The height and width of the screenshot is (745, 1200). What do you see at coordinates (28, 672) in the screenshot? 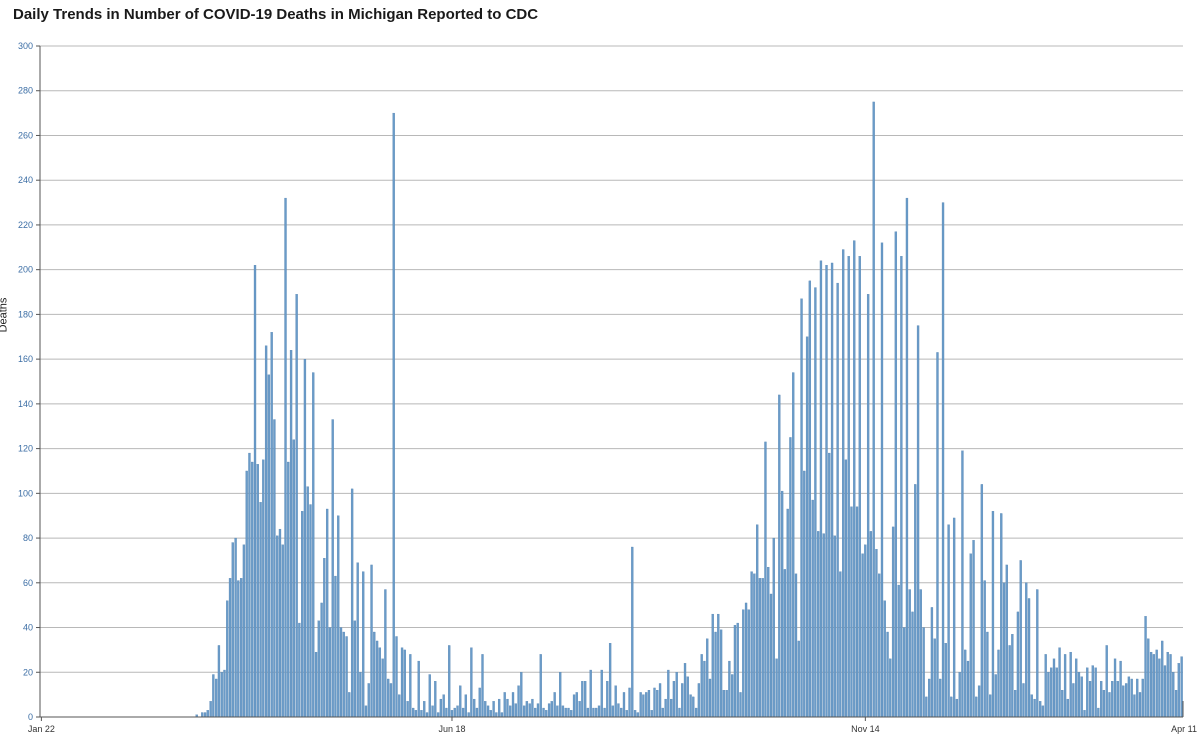
I see `y-tick-label: 20` at bounding box center [28, 672].